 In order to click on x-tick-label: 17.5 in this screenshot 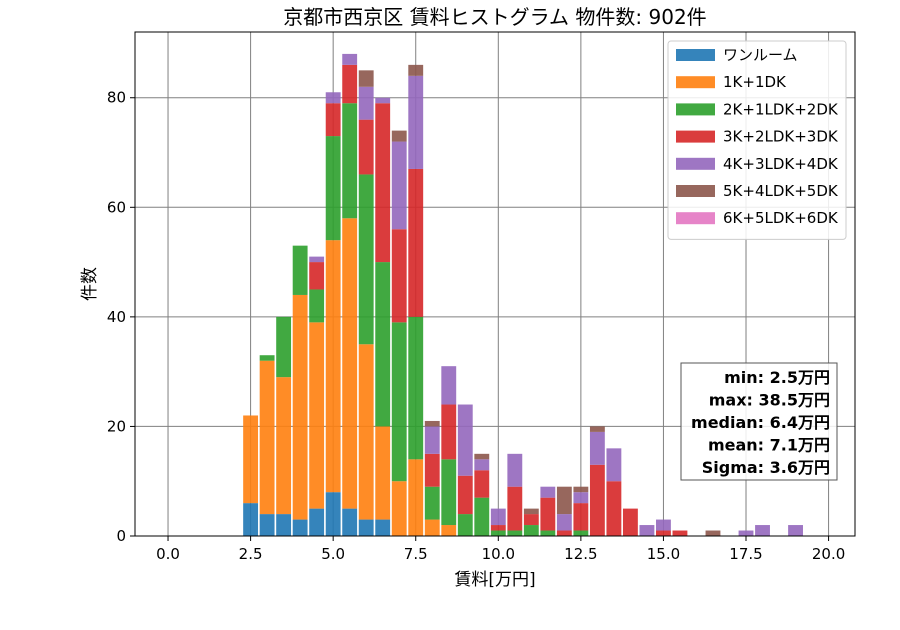, I will do `click(745, 554)`.